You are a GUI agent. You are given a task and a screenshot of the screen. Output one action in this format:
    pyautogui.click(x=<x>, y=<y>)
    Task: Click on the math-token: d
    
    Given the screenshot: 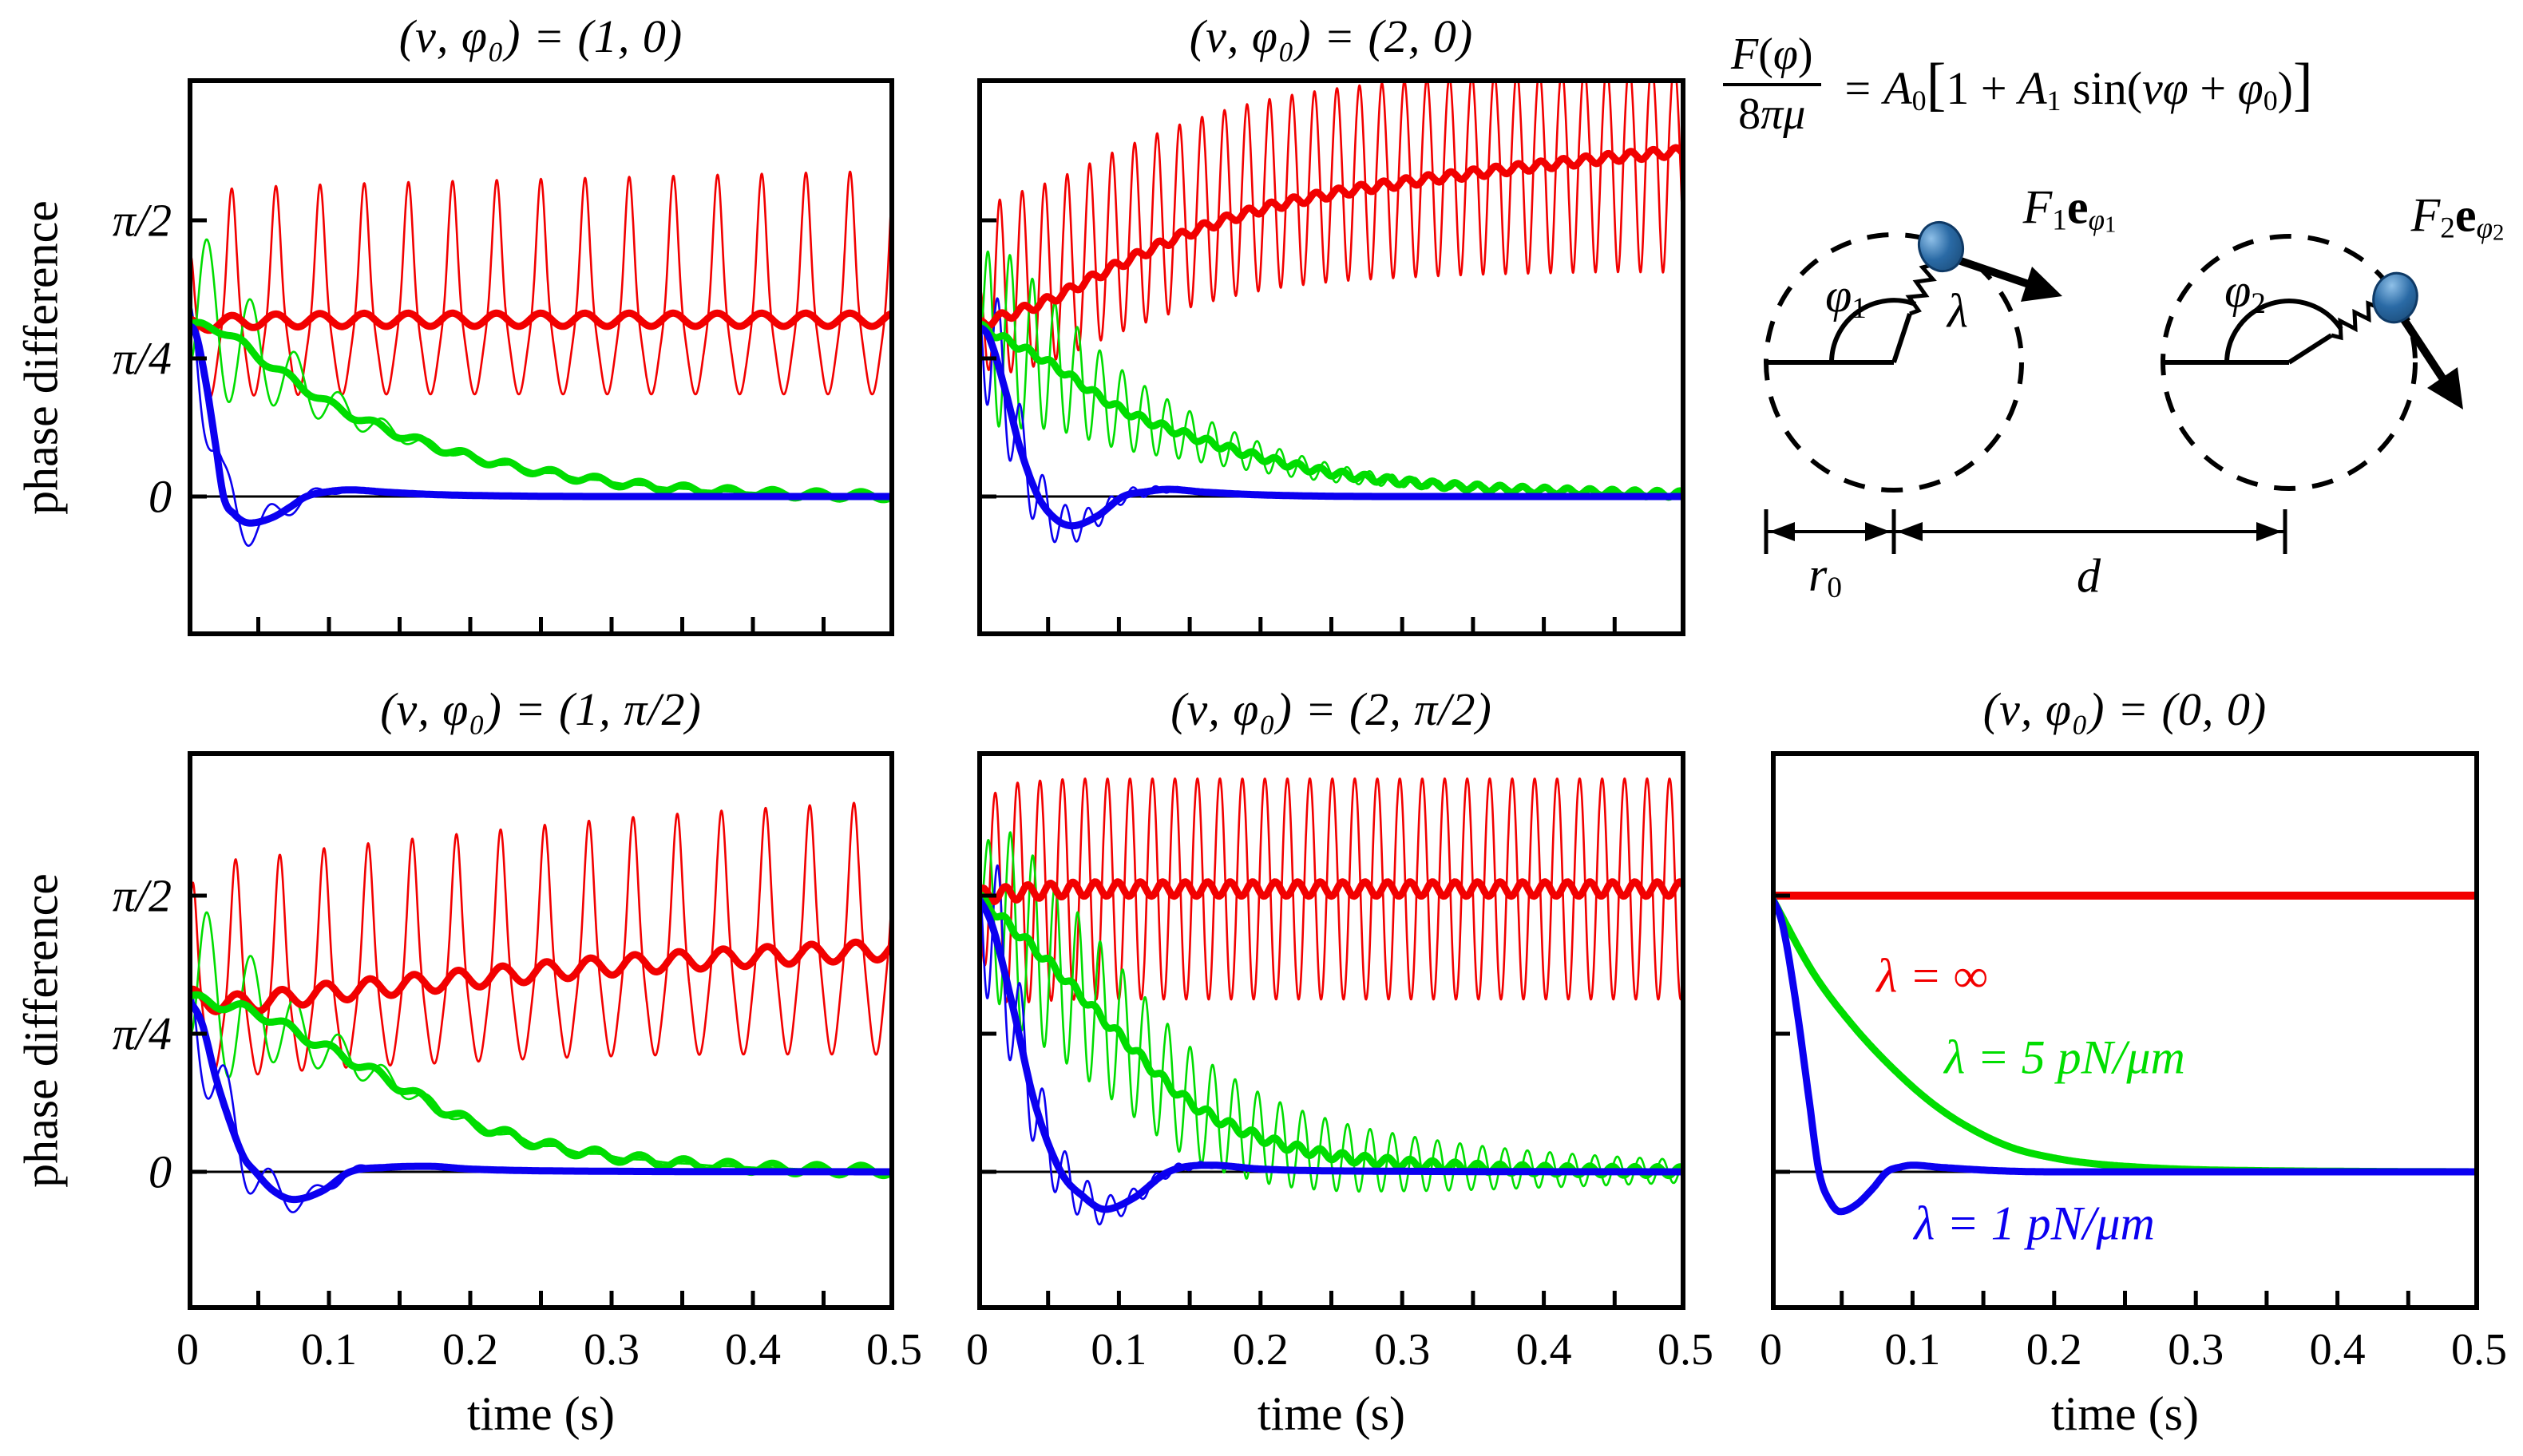 What is the action you would take?
    pyautogui.click(x=2089, y=576)
    